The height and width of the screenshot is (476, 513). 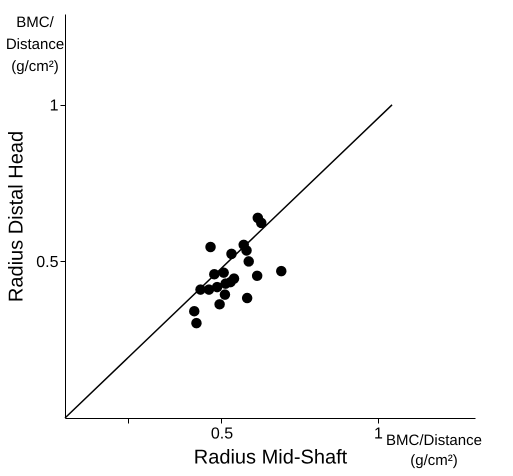 What do you see at coordinates (16, 216) in the screenshot?
I see `y-axis-title: Radius Distal Head` at bounding box center [16, 216].